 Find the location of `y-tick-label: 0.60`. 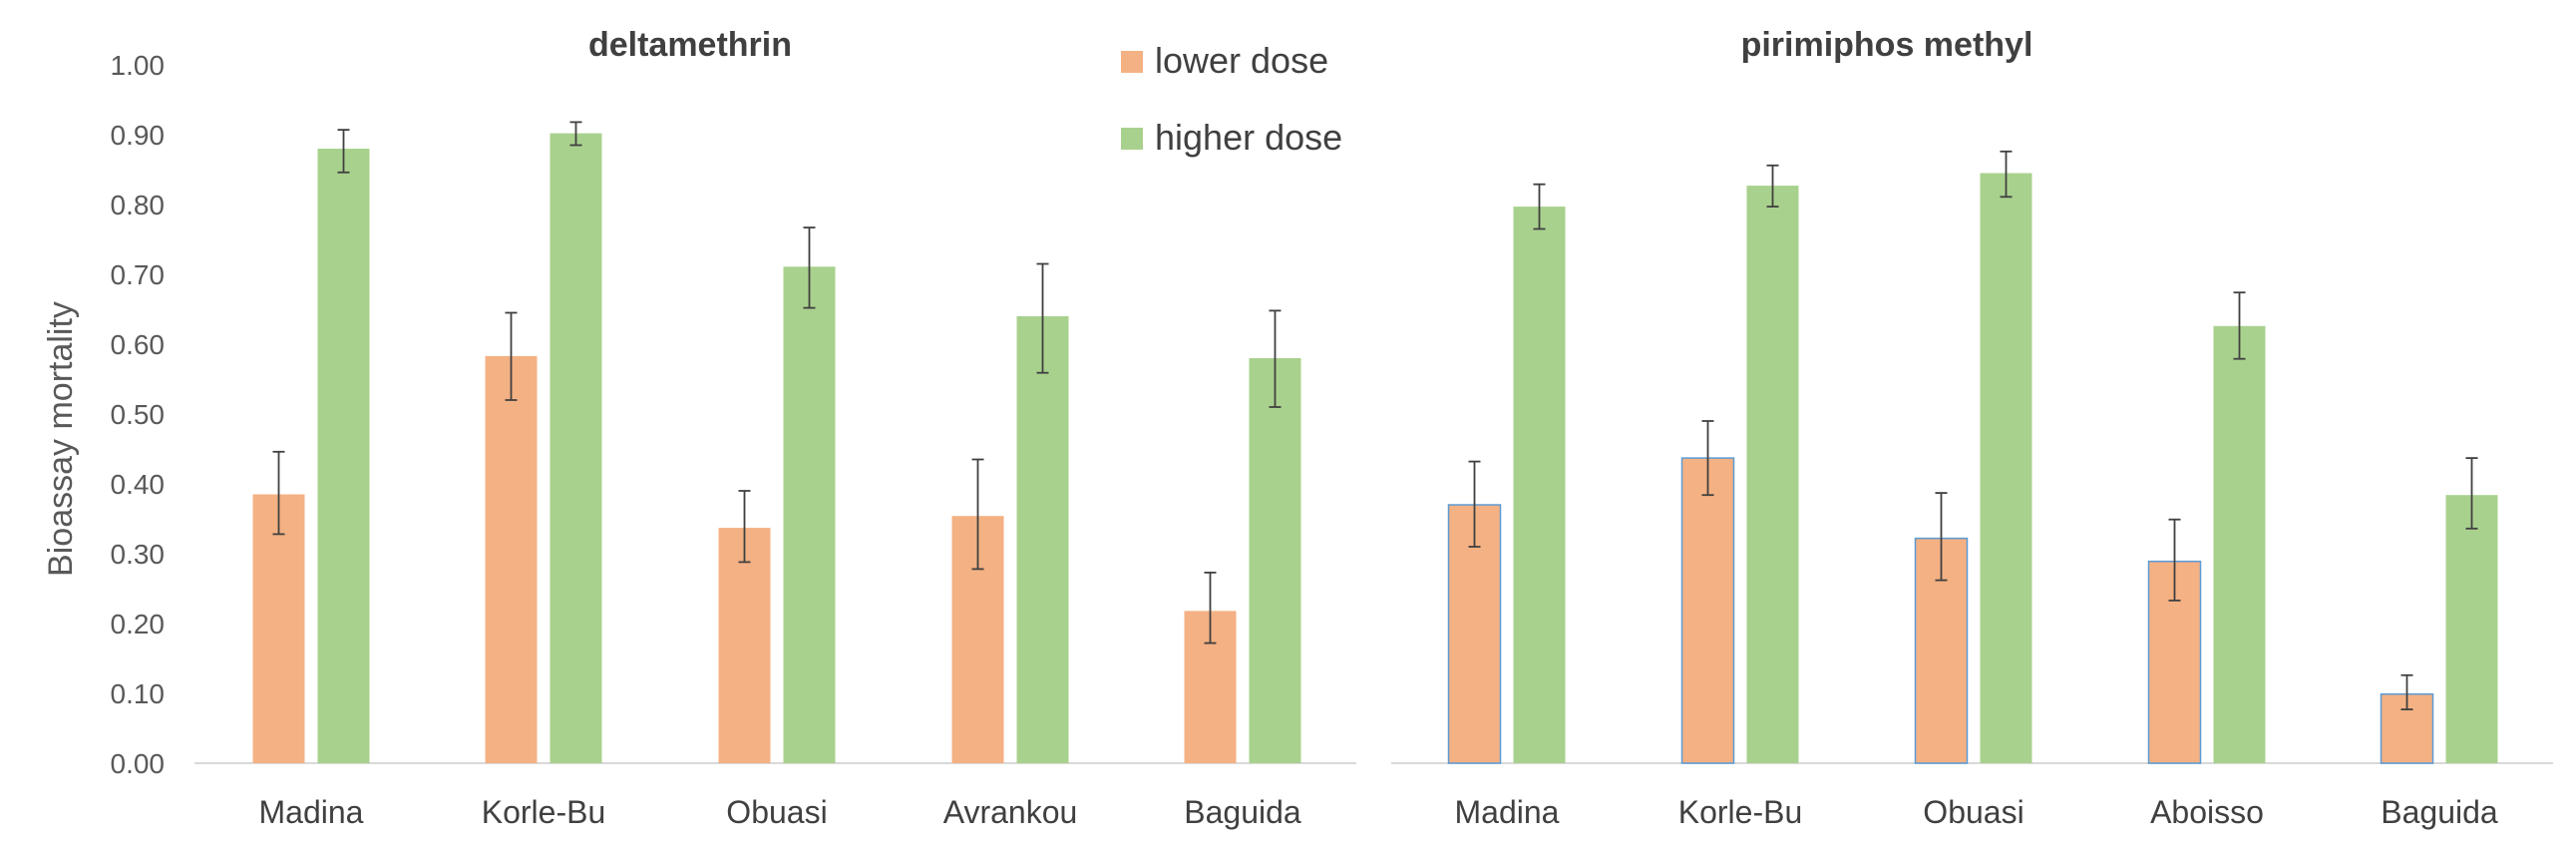

y-tick-label: 0.60 is located at coordinates (138, 344).